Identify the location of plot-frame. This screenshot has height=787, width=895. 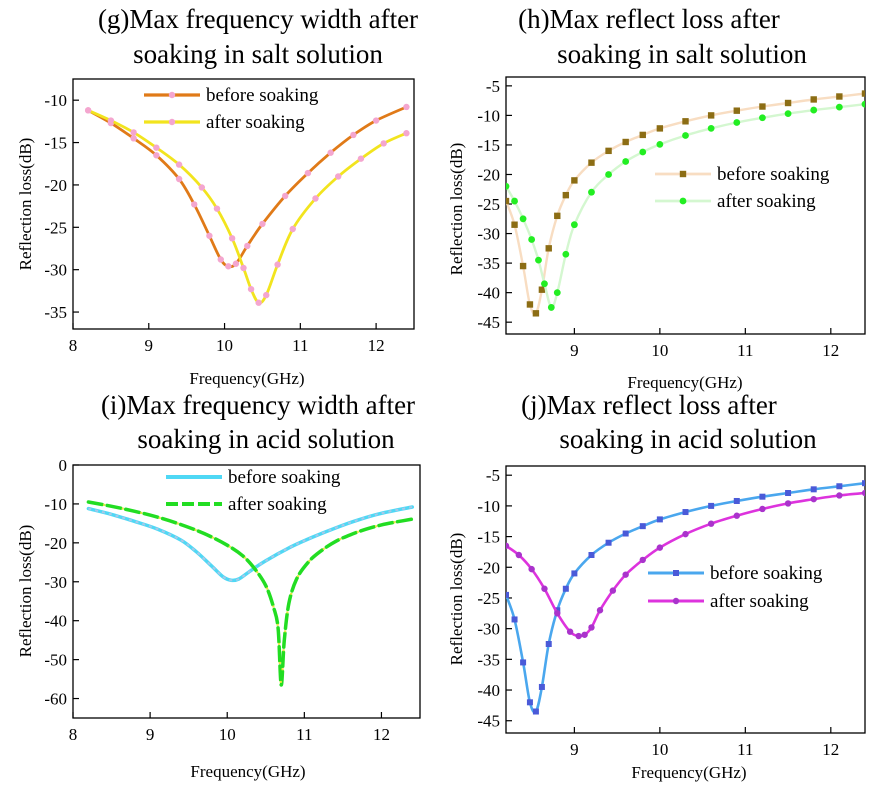
(685, 205).